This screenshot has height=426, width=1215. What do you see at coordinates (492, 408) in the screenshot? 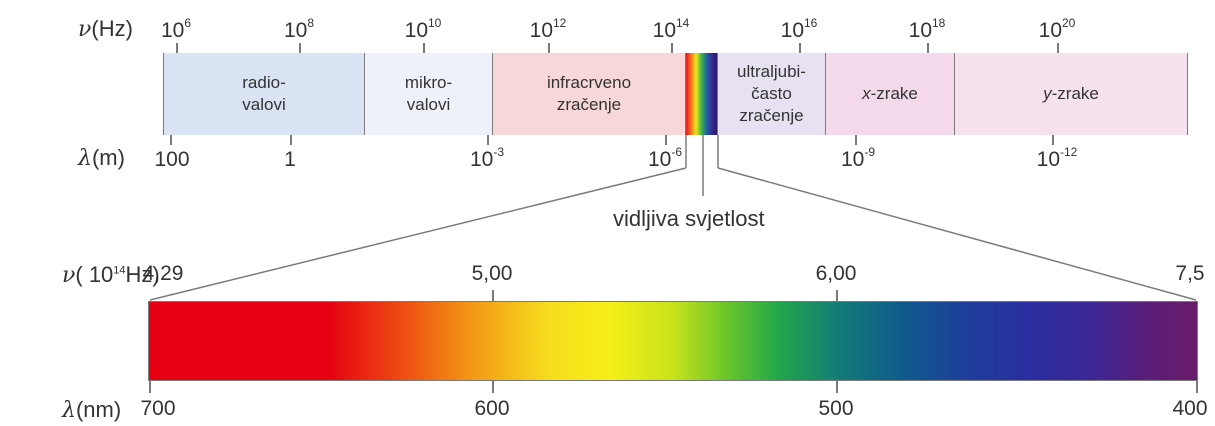
I see `wave-tick: 600` at bounding box center [492, 408].